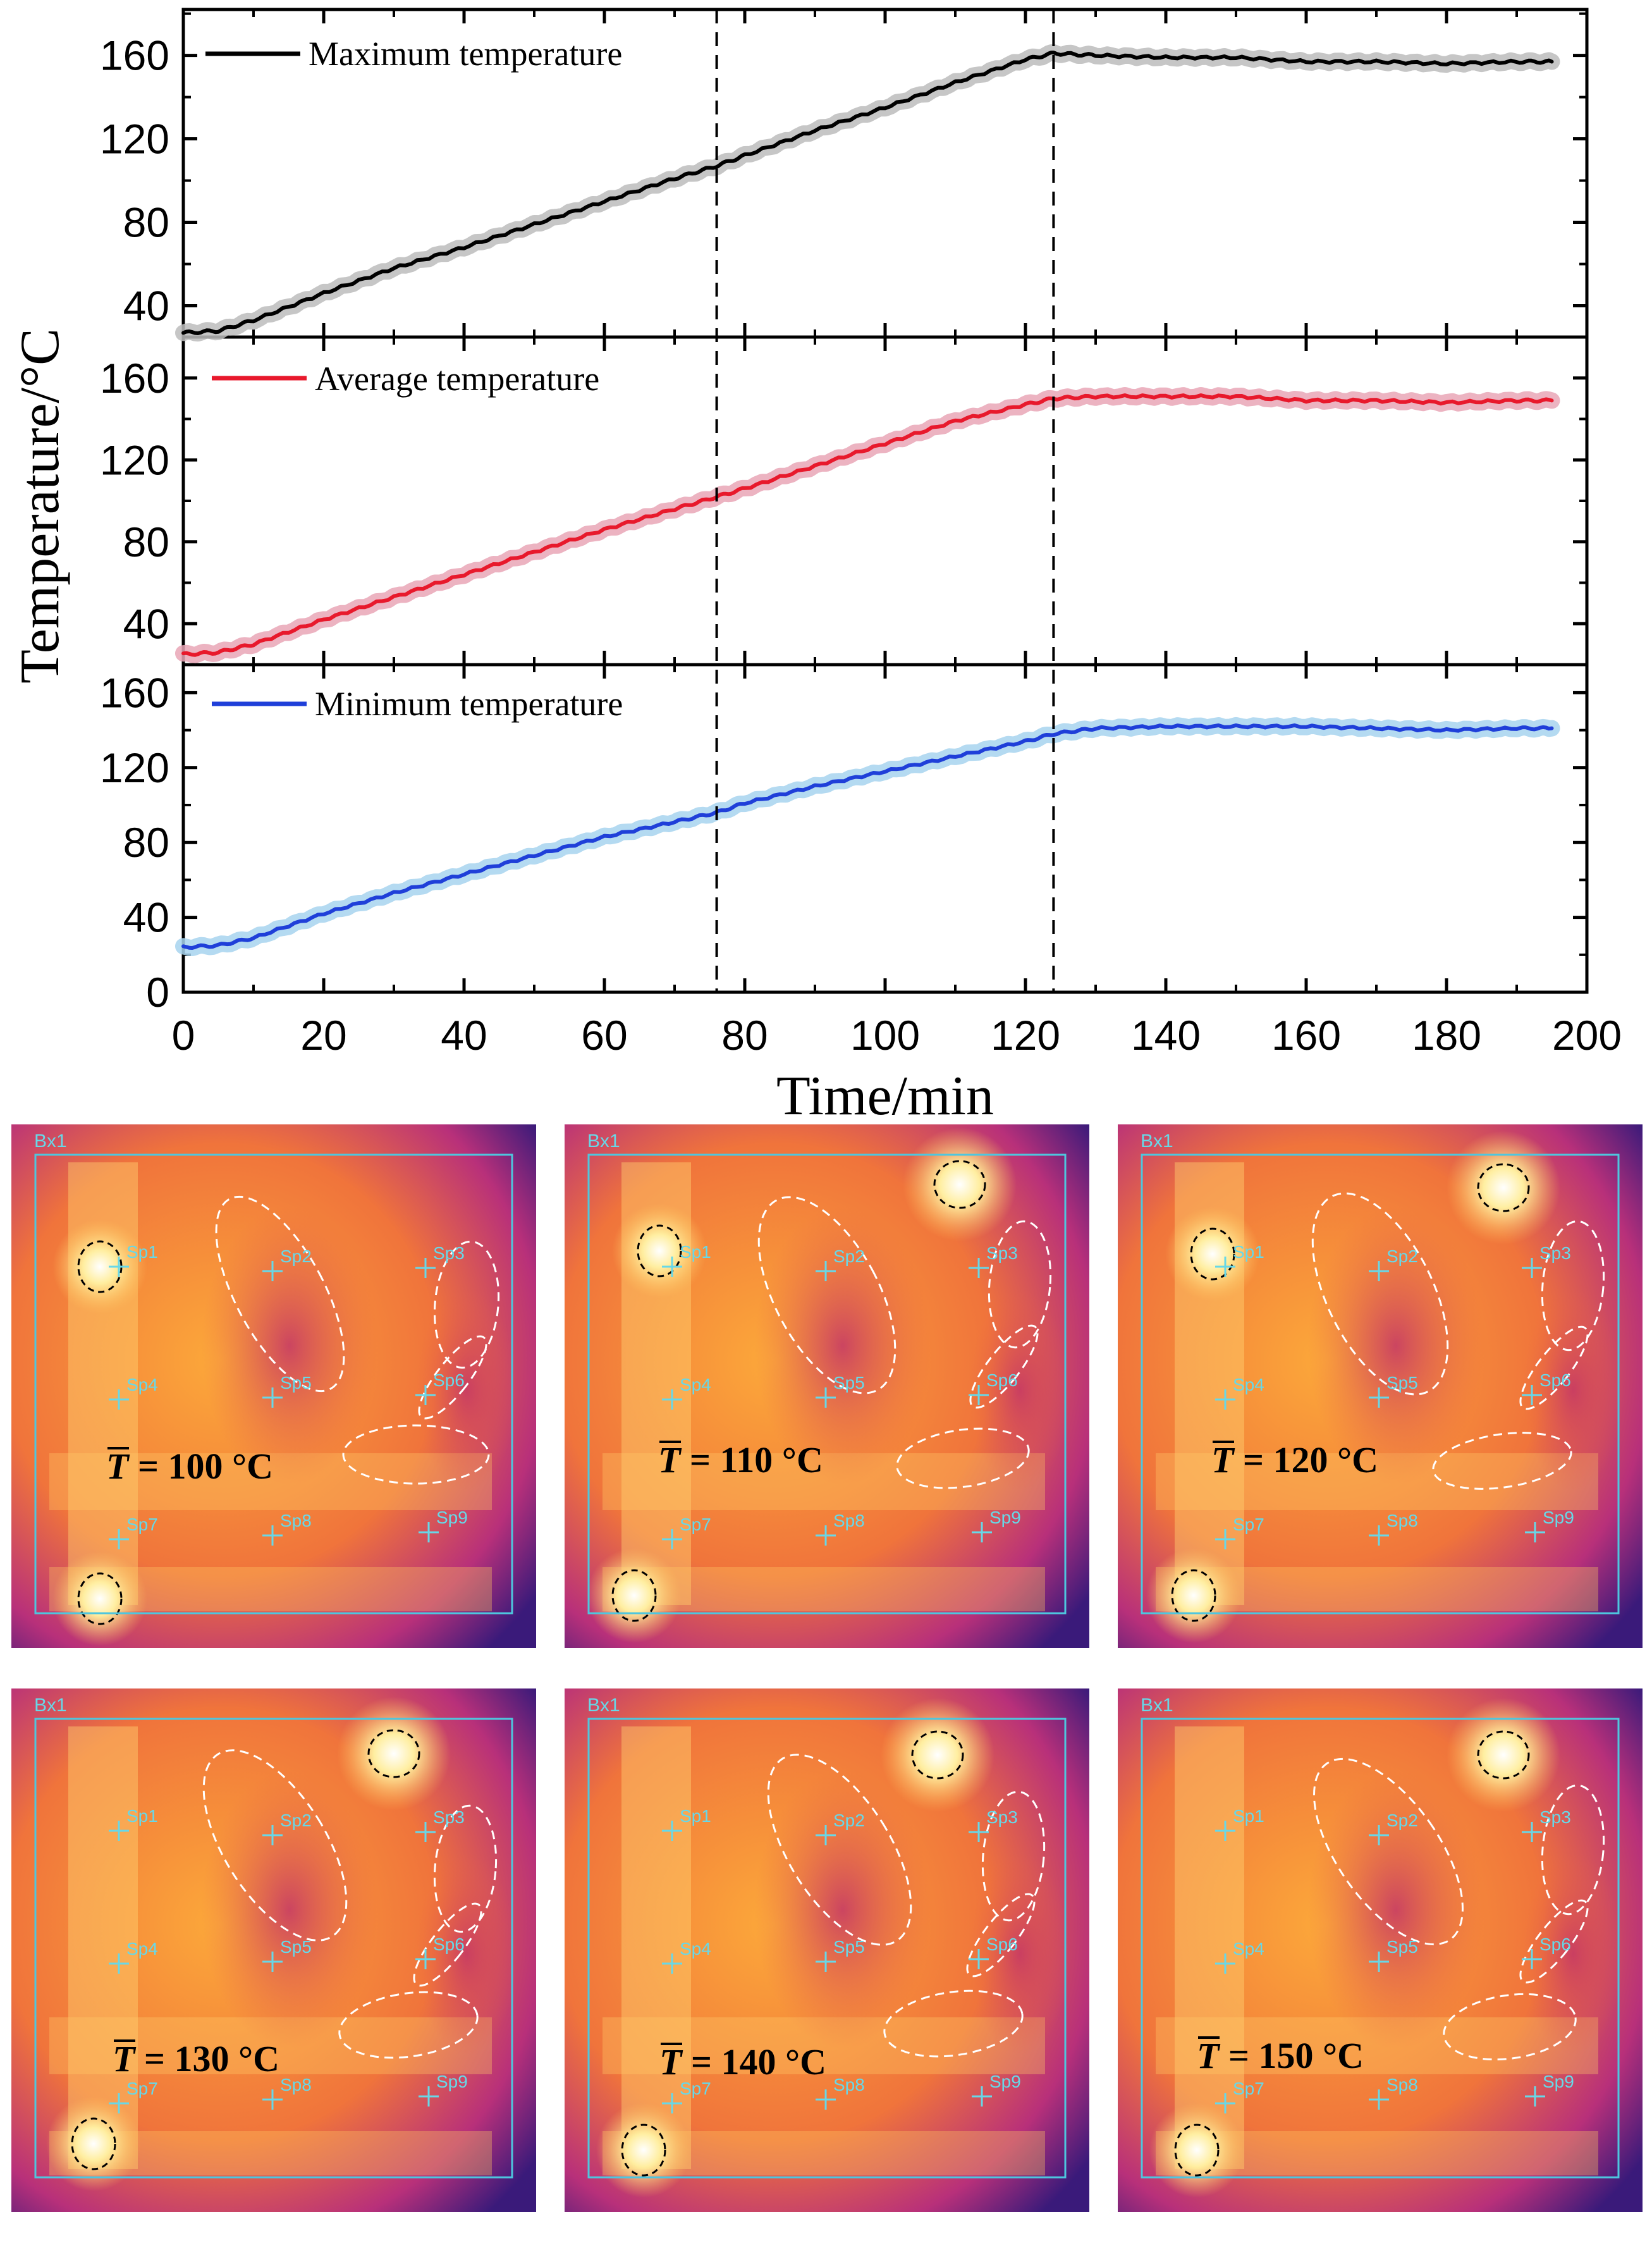  What do you see at coordinates (867, 525) in the screenshot?
I see `series-line-middle` at bounding box center [867, 525].